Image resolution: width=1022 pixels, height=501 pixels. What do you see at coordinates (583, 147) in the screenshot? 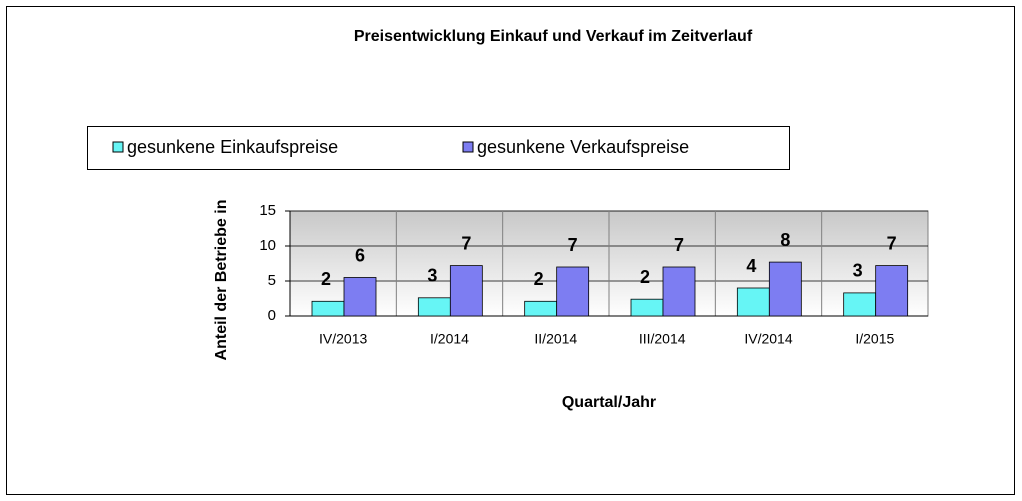
I see `legend-label: gesunkene Verkaufspreise` at bounding box center [583, 147].